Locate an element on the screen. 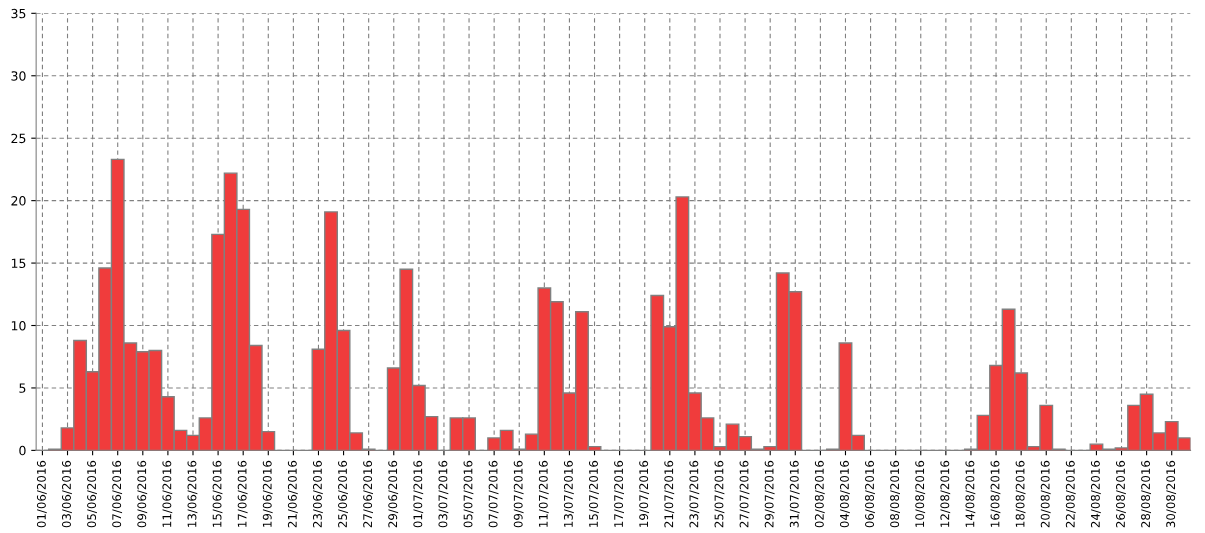  x-tick-label: 22/08/2016 is located at coordinates (1070, 494).